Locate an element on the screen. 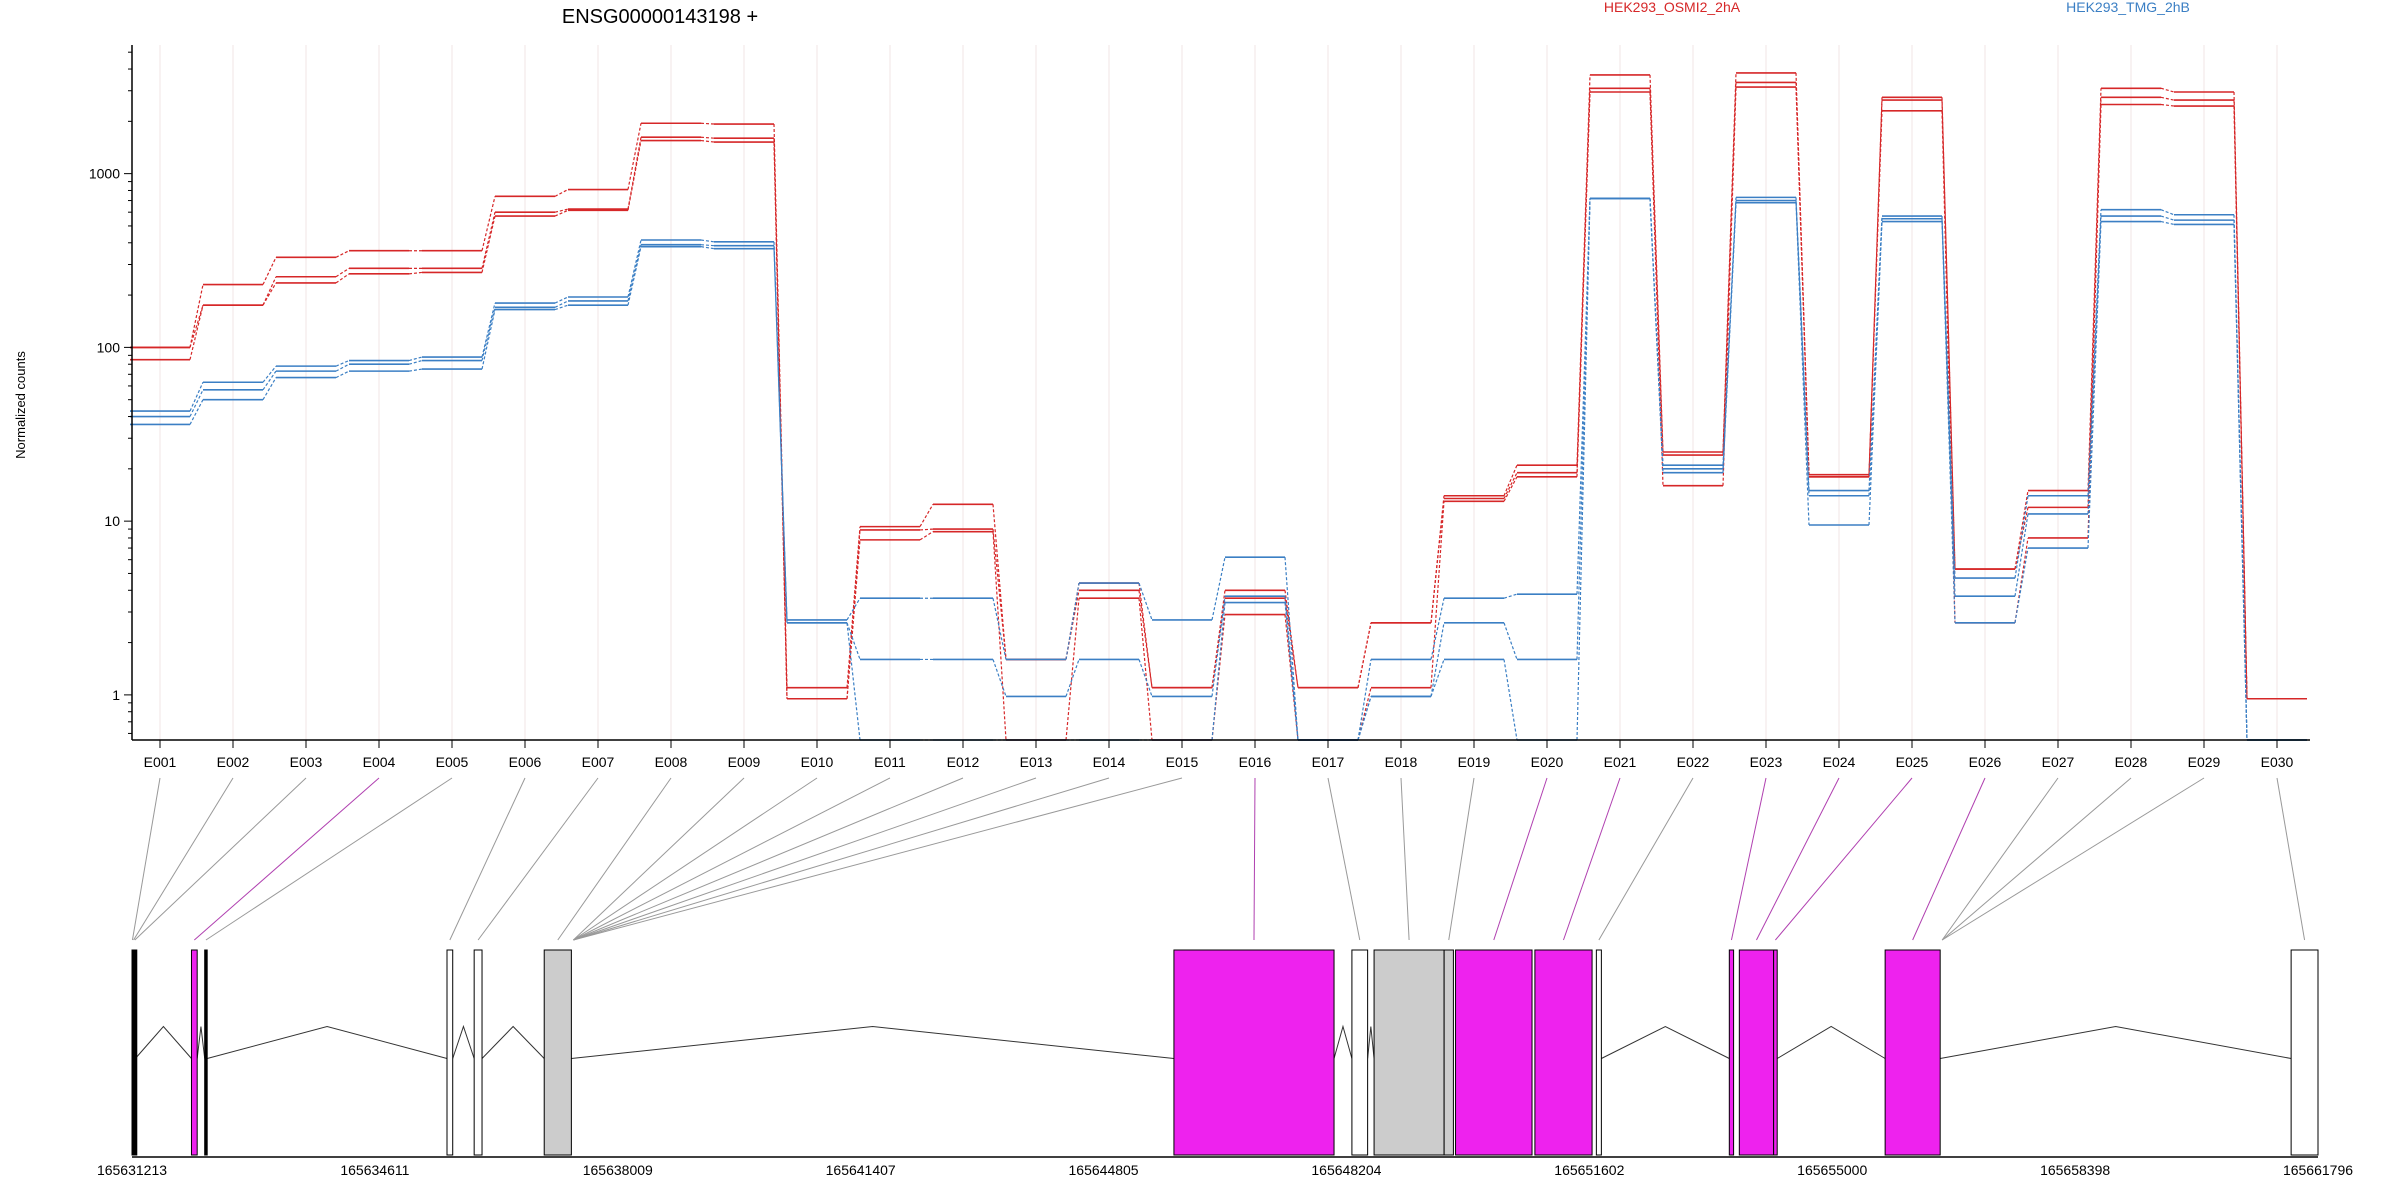 Image resolution: width=2400 pixels, height=1200 pixels. connector-E026 is located at coordinates (1949, 859).